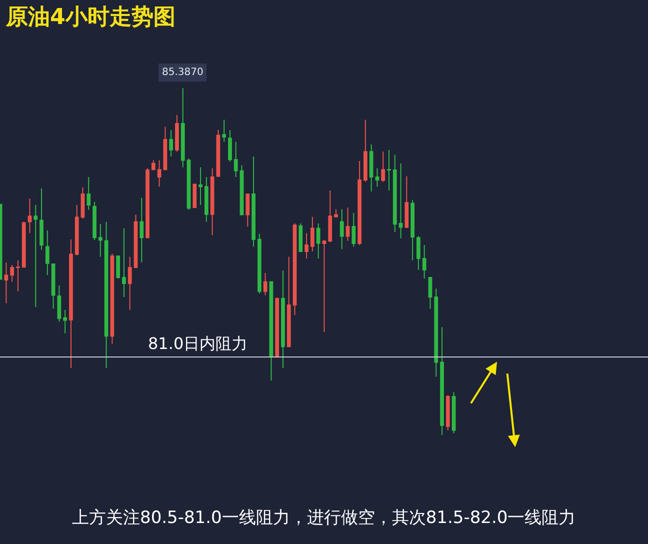 The image size is (648, 544). I want to click on annotation: 85.3870, so click(183, 72).